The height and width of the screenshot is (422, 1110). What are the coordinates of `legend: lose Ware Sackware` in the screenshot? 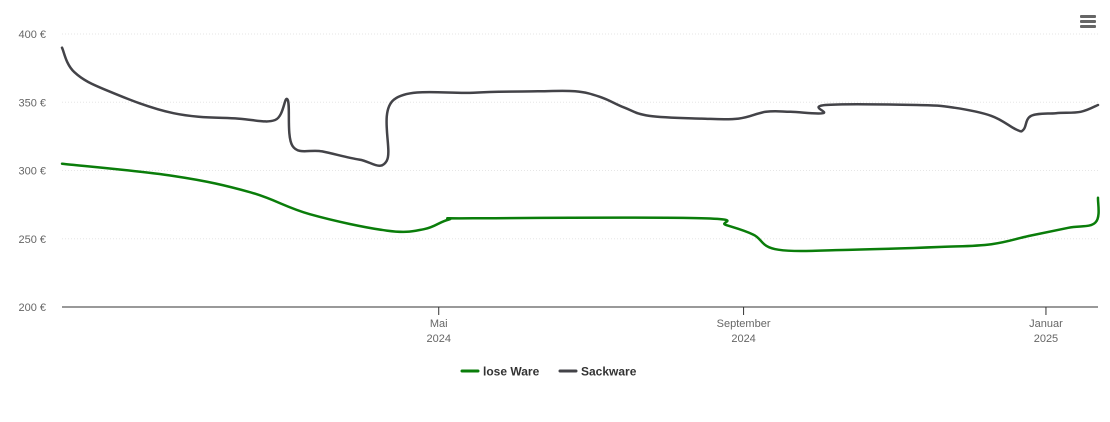 It's located at (548, 372).